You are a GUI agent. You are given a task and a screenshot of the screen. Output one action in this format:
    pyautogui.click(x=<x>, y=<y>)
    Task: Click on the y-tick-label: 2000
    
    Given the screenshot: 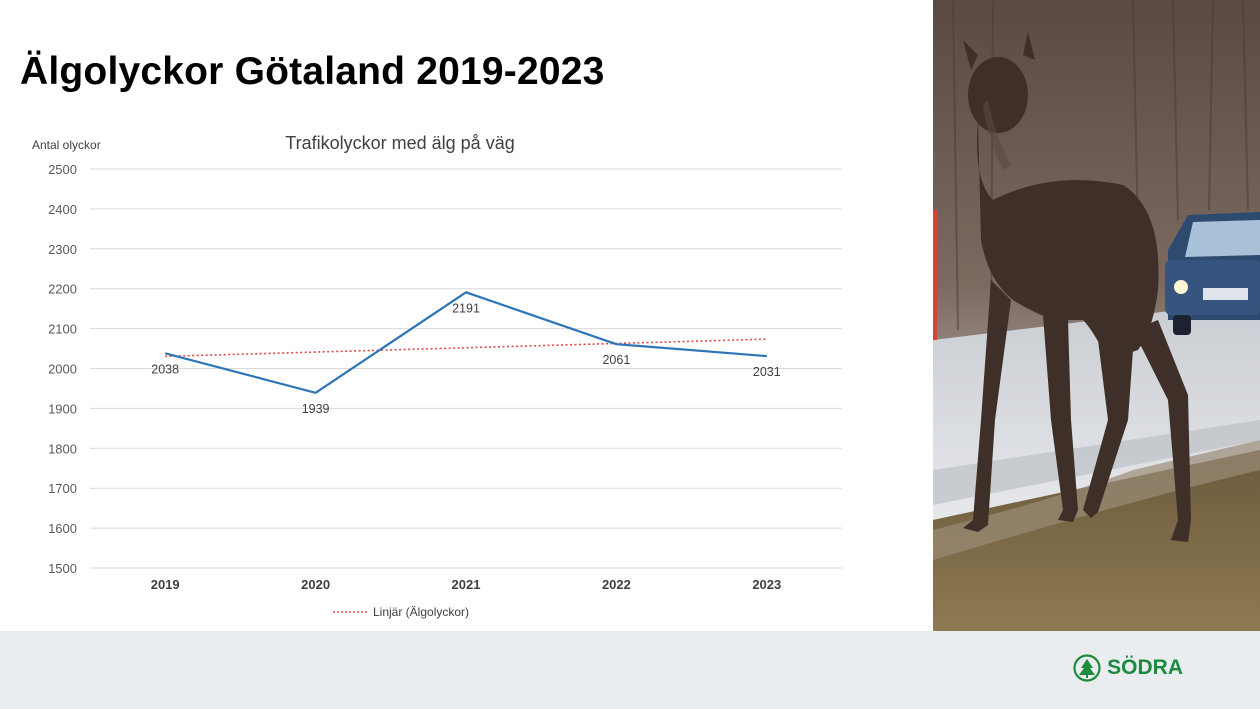 What is the action you would take?
    pyautogui.click(x=62, y=369)
    